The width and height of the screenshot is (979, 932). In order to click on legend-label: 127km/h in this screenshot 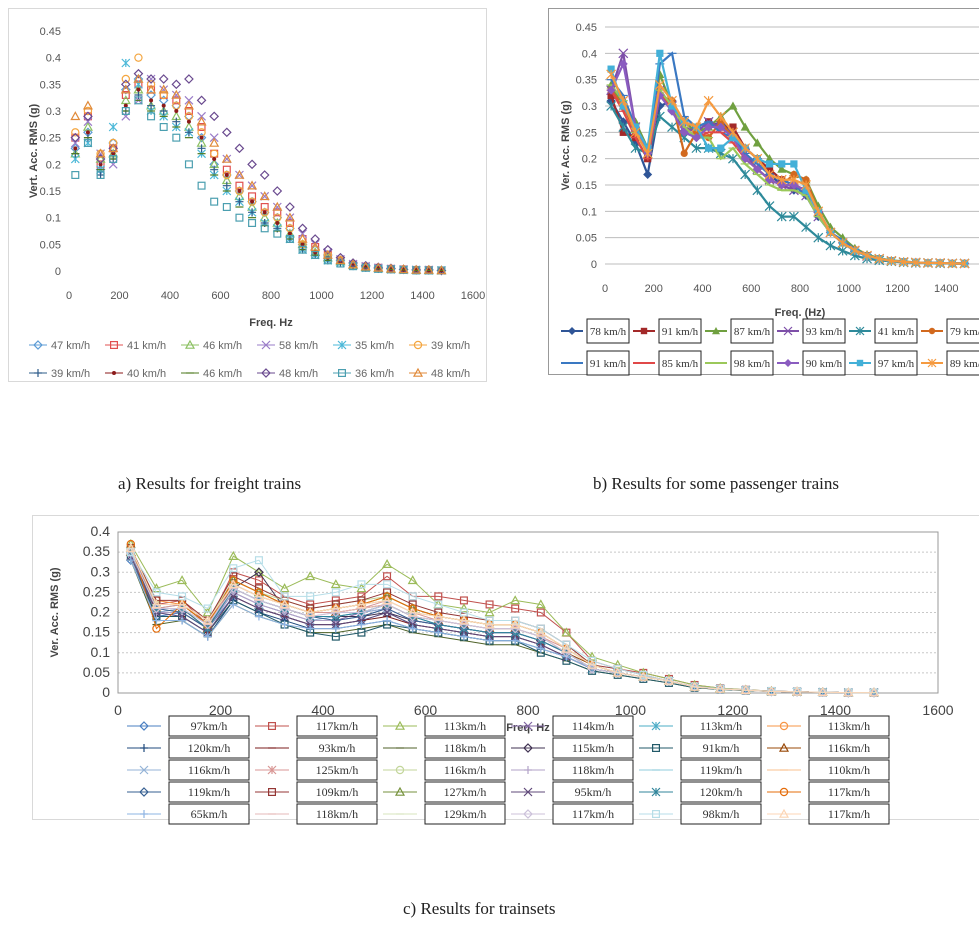, I will do `click(465, 792)`.